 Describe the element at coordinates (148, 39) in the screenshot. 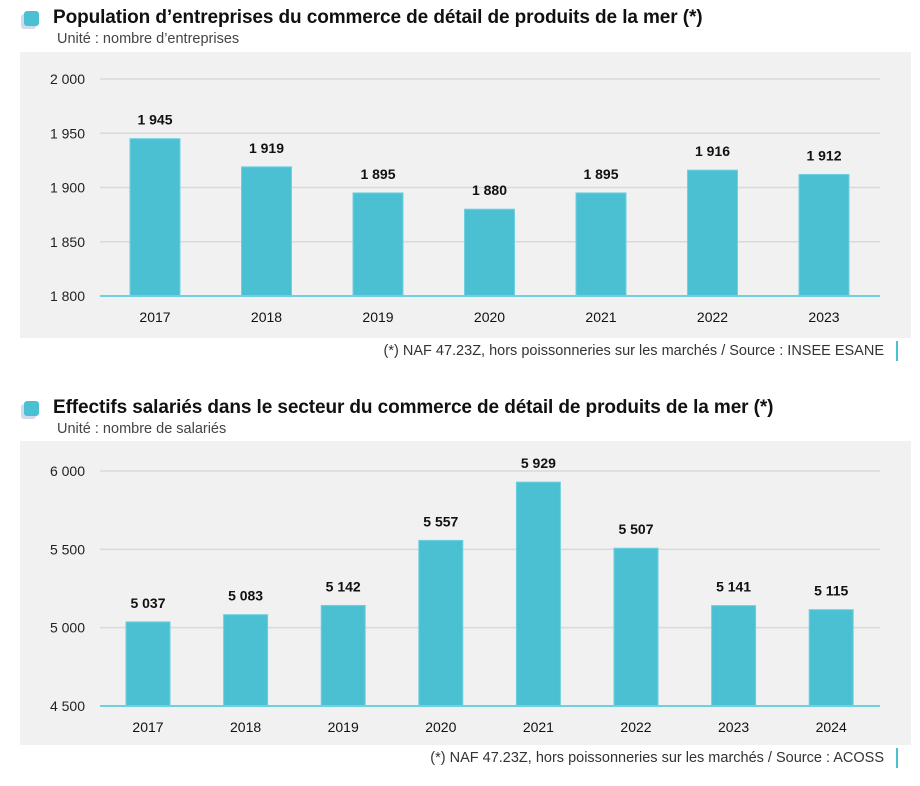

I see `chart-unit-label: Unité : nombre d’entreprises` at that location.